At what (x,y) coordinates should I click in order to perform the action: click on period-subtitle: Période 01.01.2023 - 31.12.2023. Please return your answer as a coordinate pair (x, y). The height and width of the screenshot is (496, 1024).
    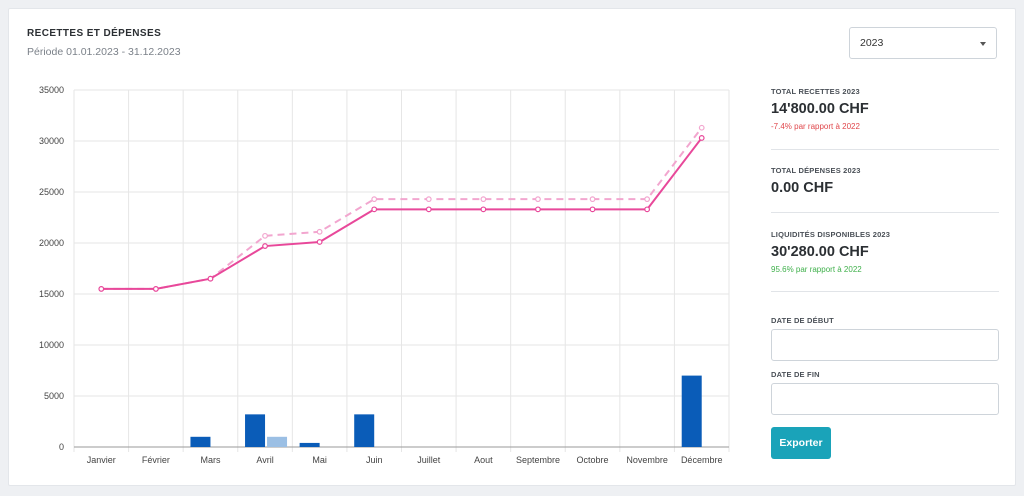
    Looking at the image, I should click on (104, 52).